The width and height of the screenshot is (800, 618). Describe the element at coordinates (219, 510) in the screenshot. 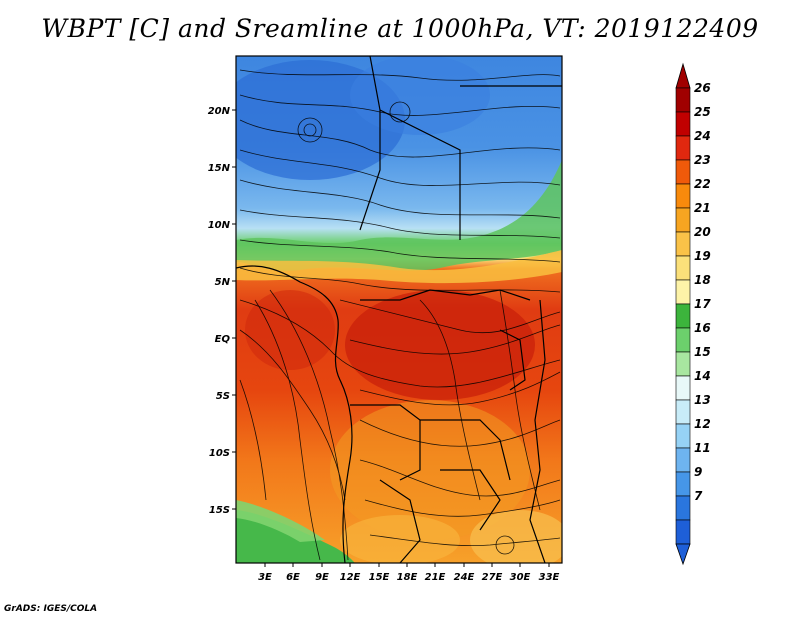

I see `lat-tick-label: 15S` at that location.